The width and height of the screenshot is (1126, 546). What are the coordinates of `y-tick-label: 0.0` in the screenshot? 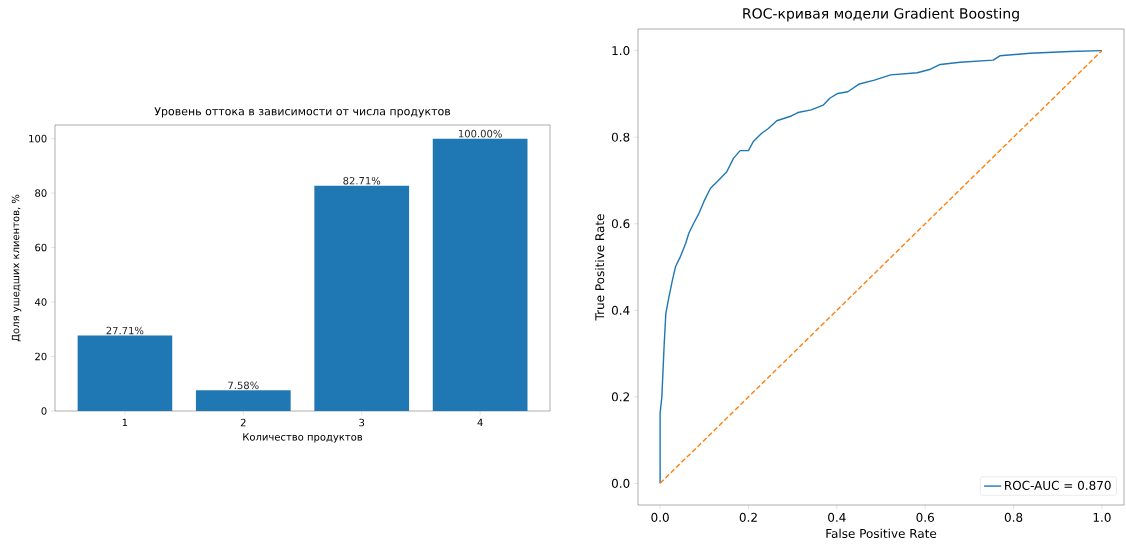 It's located at (620, 483).